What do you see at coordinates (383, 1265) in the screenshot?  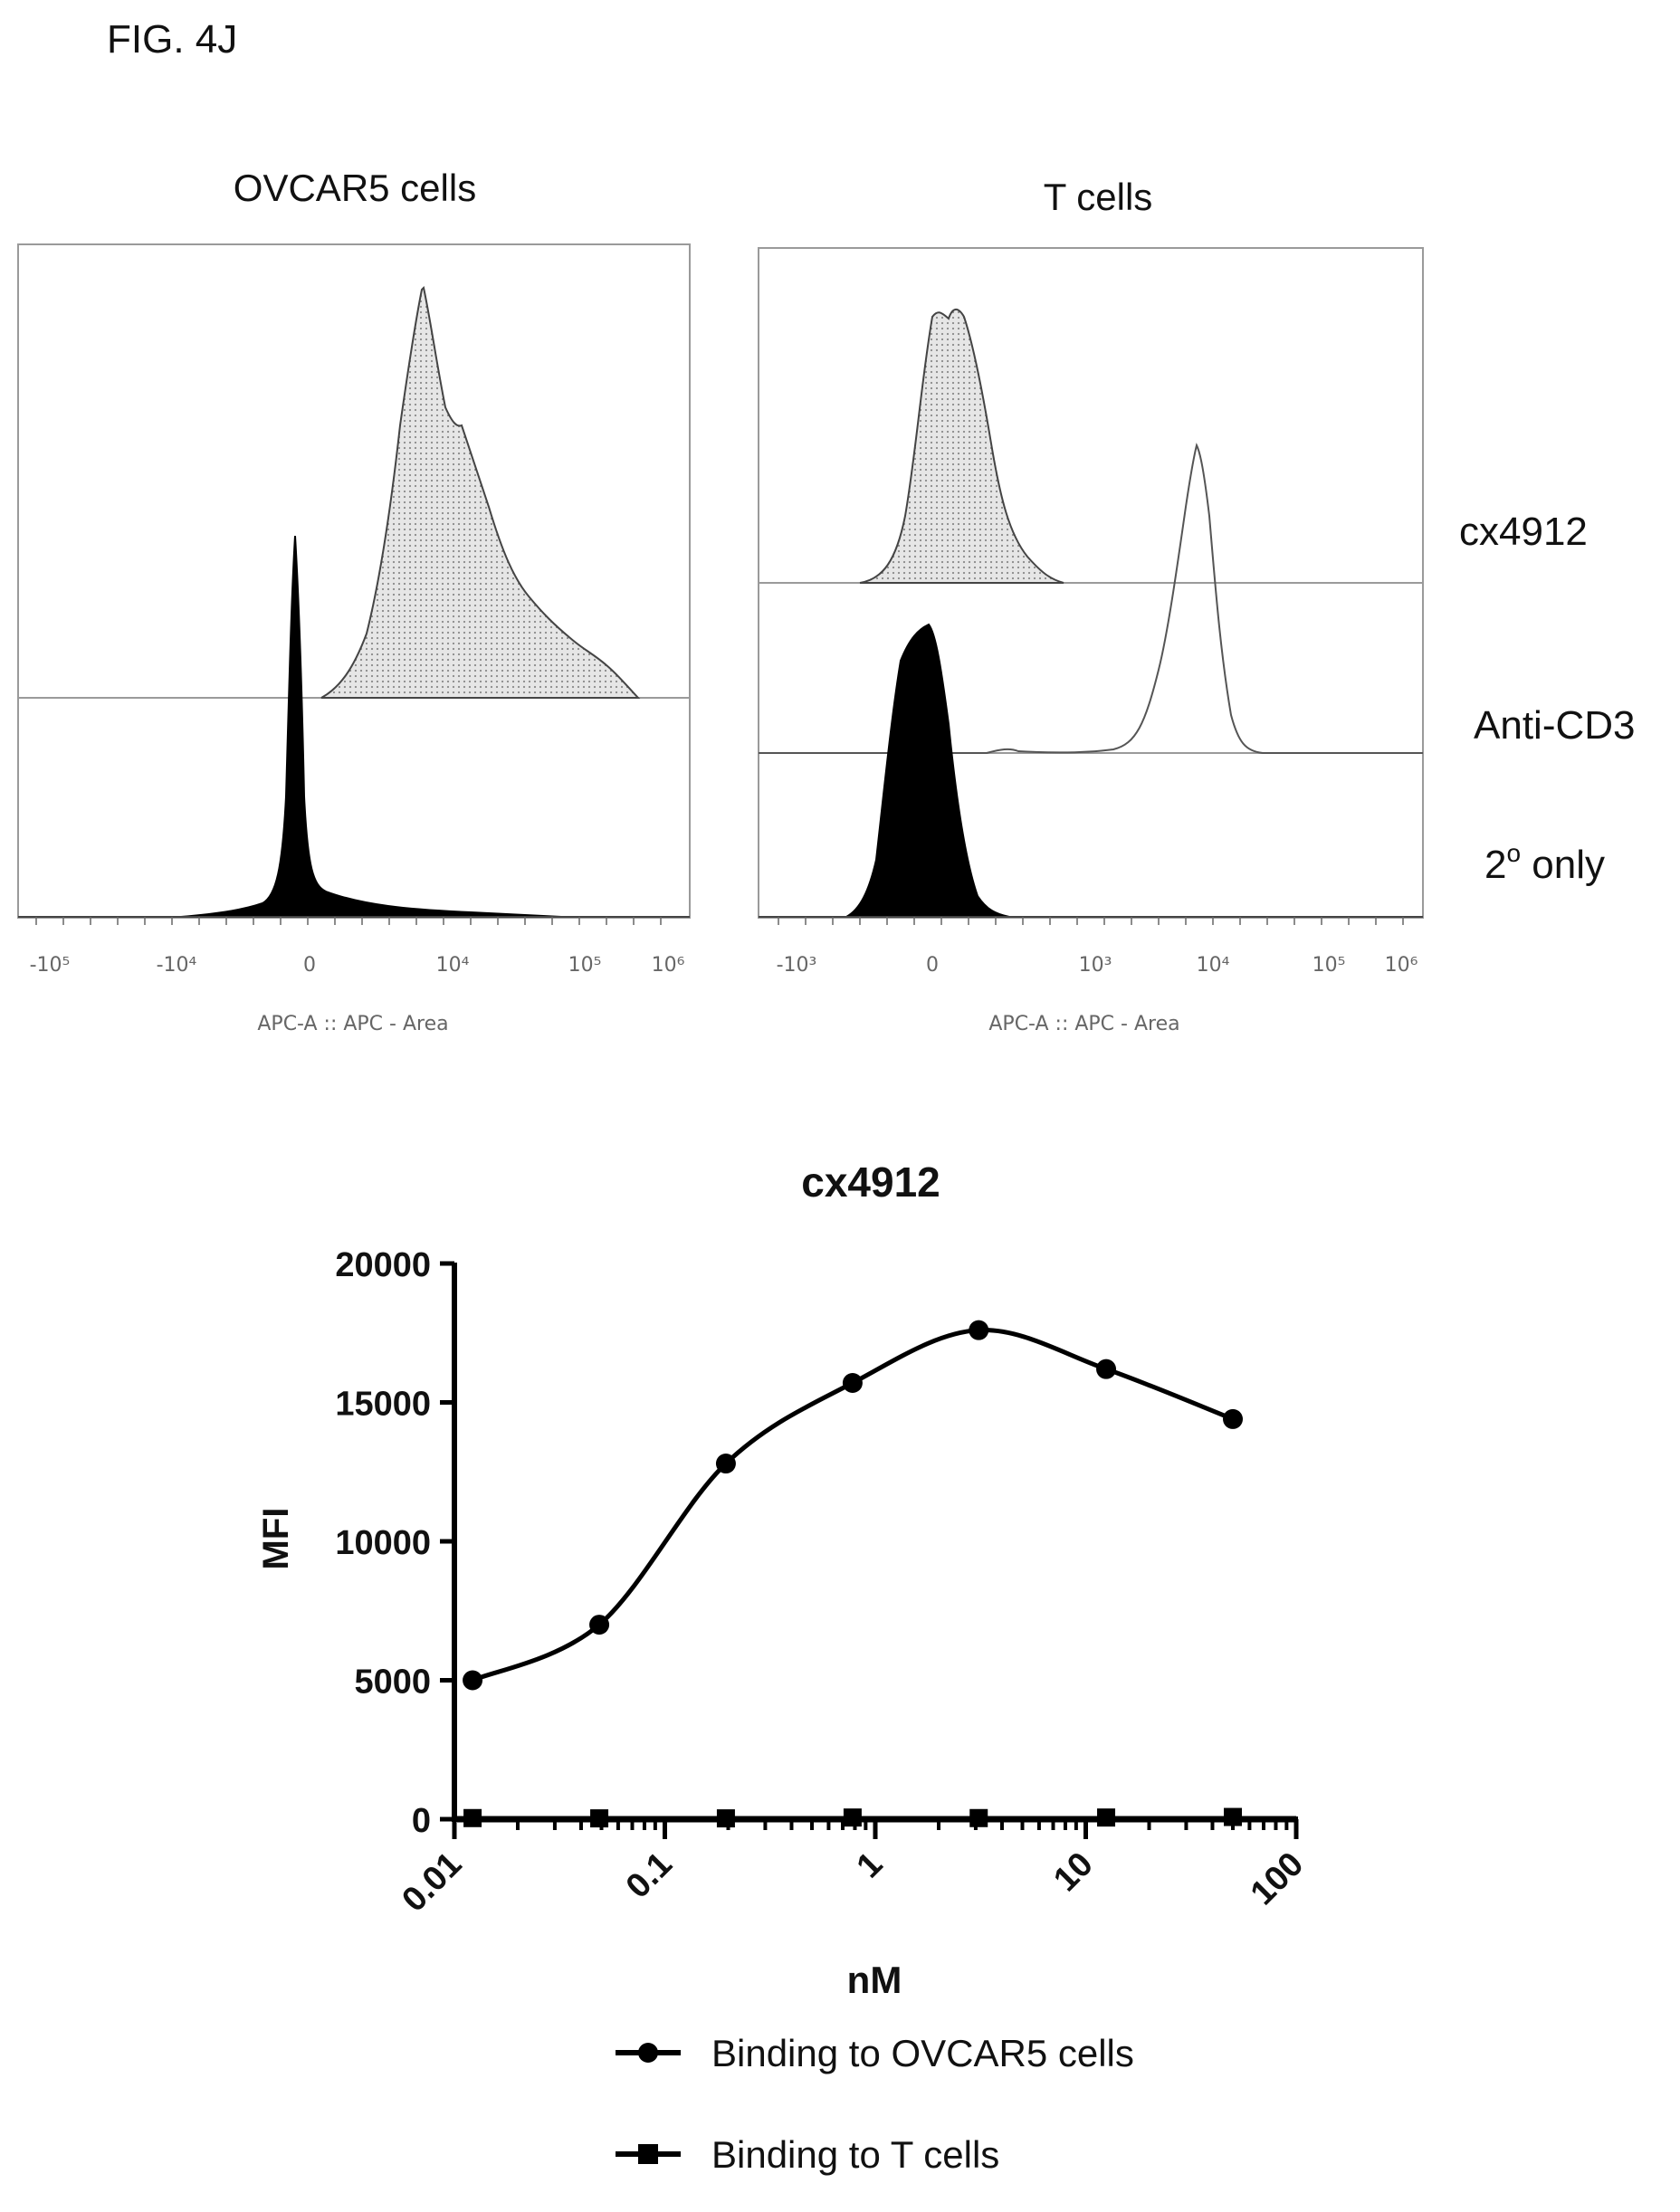 I see `y-tick-label: 20000` at bounding box center [383, 1265].